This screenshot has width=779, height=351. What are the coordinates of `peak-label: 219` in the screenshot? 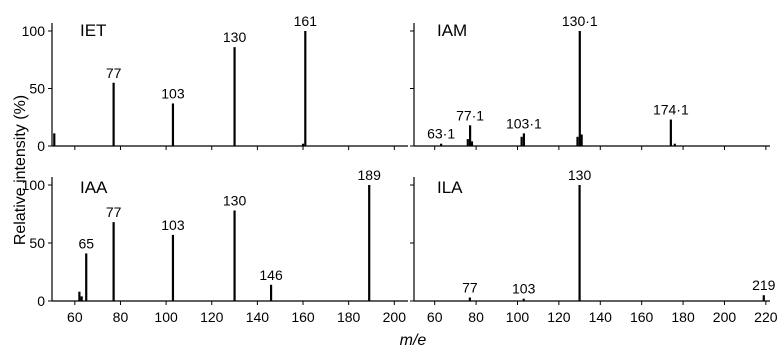 It's located at (764, 285).